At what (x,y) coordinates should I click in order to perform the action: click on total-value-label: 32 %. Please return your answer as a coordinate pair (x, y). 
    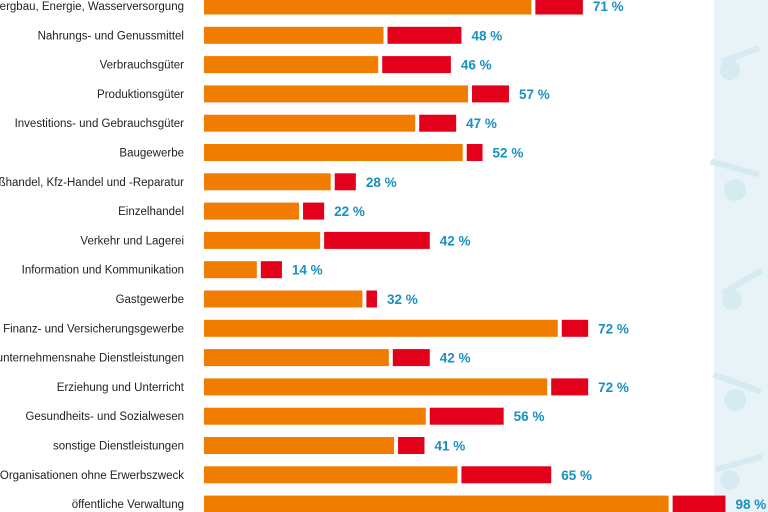
    Looking at the image, I should click on (402, 299).